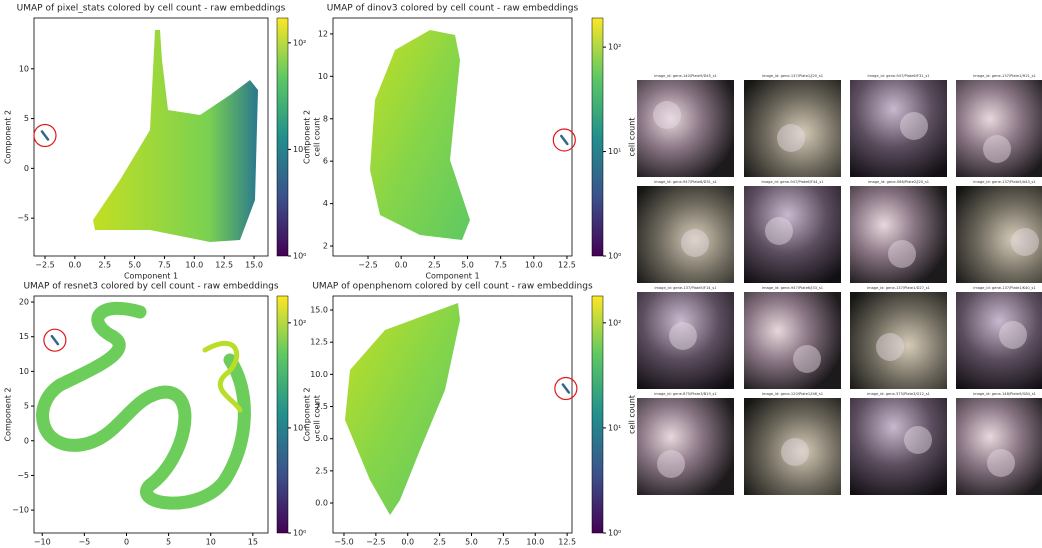  I want to click on image-title: image_id: gene-066/Plate2/J20_s1, so click(898, 182).